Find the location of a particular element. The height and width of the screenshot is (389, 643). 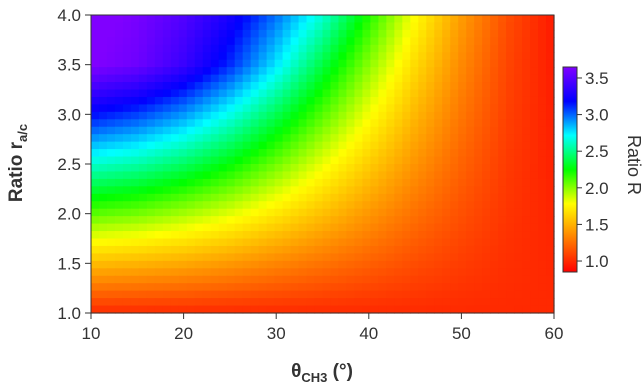

colorbar-title: Ratio R is located at coordinates (633, 165).